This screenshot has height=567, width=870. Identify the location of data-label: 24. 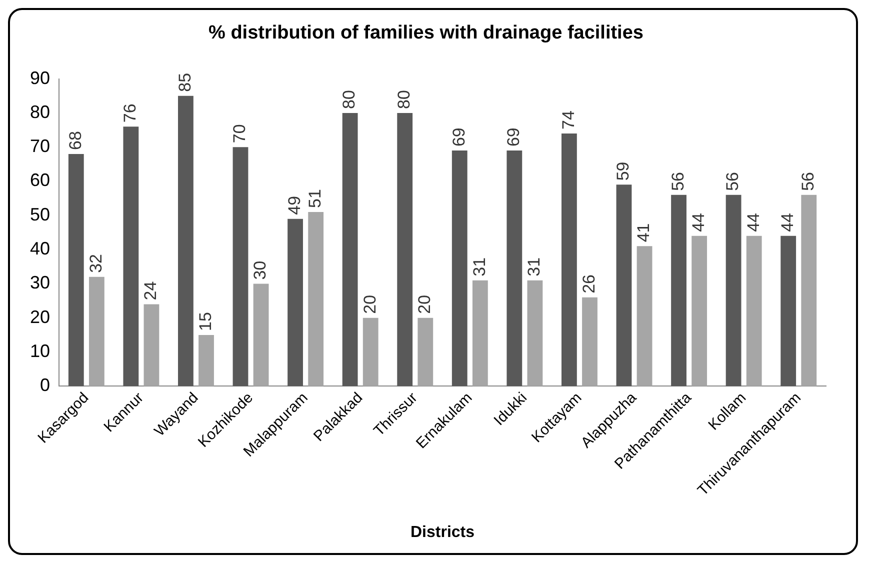
(150, 290).